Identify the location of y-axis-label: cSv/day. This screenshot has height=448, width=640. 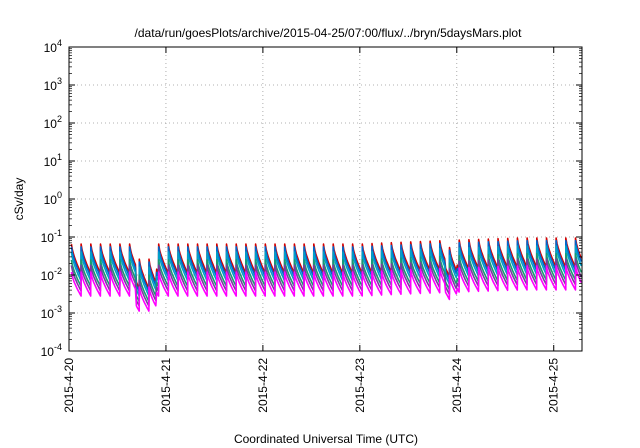
(19, 199).